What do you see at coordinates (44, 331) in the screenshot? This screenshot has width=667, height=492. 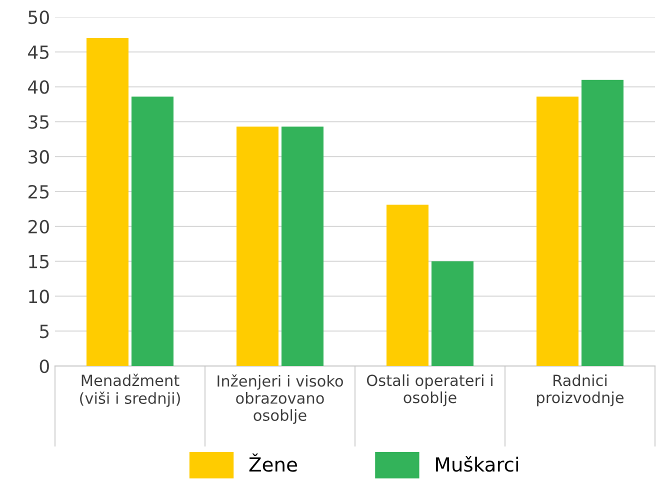 I see `y-tick-label: 5` at bounding box center [44, 331].